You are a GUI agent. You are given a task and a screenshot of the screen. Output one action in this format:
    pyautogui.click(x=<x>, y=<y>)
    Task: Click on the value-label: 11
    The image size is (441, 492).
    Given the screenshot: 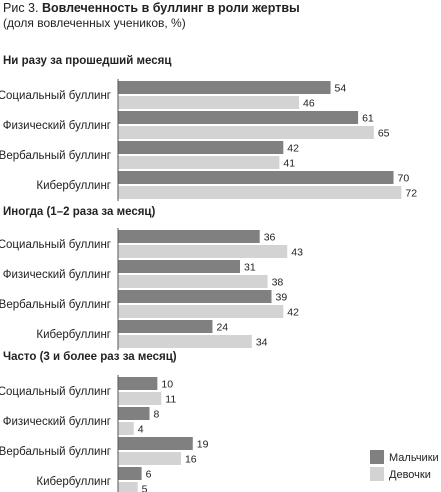 What is the action you would take?
    pyautogui.click(x=170, y=400)
    